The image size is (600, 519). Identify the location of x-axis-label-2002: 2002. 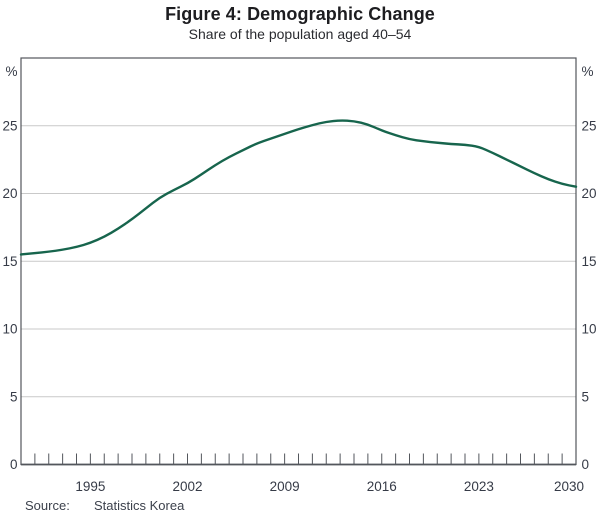
(187, 486).